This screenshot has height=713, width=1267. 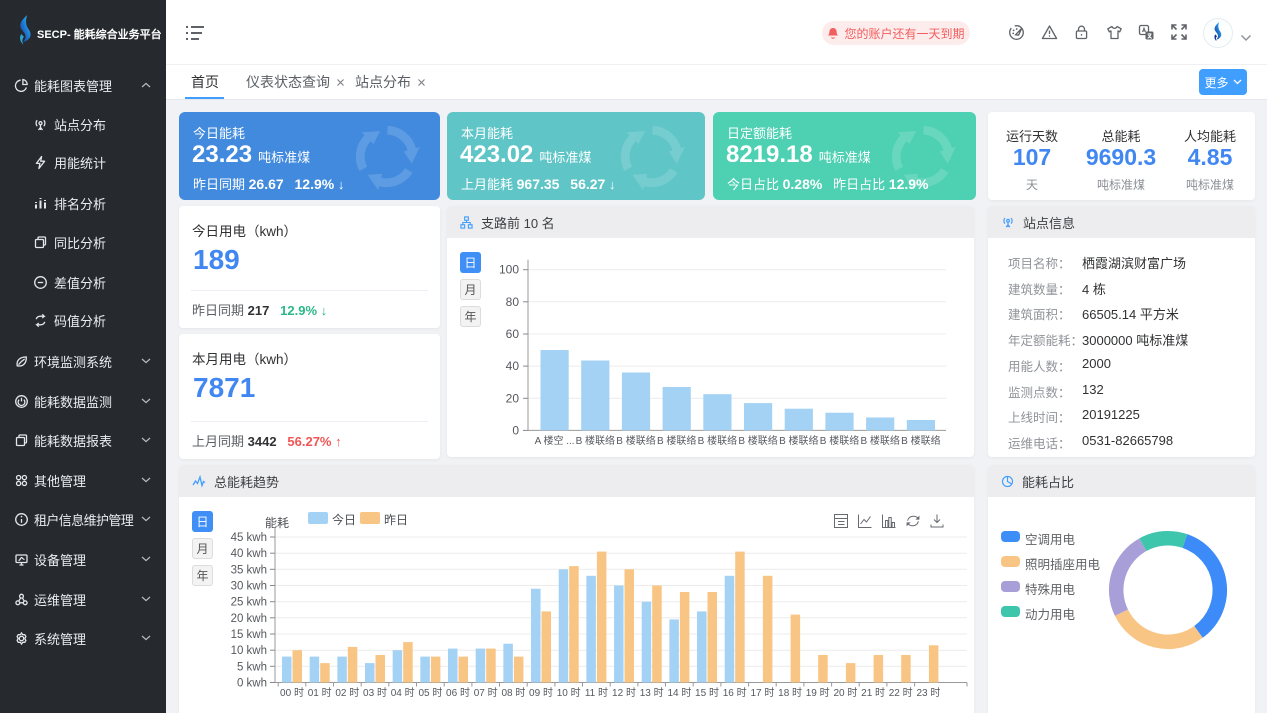 I want to click on svg-text: 18 时, so click(x=790, y=693).